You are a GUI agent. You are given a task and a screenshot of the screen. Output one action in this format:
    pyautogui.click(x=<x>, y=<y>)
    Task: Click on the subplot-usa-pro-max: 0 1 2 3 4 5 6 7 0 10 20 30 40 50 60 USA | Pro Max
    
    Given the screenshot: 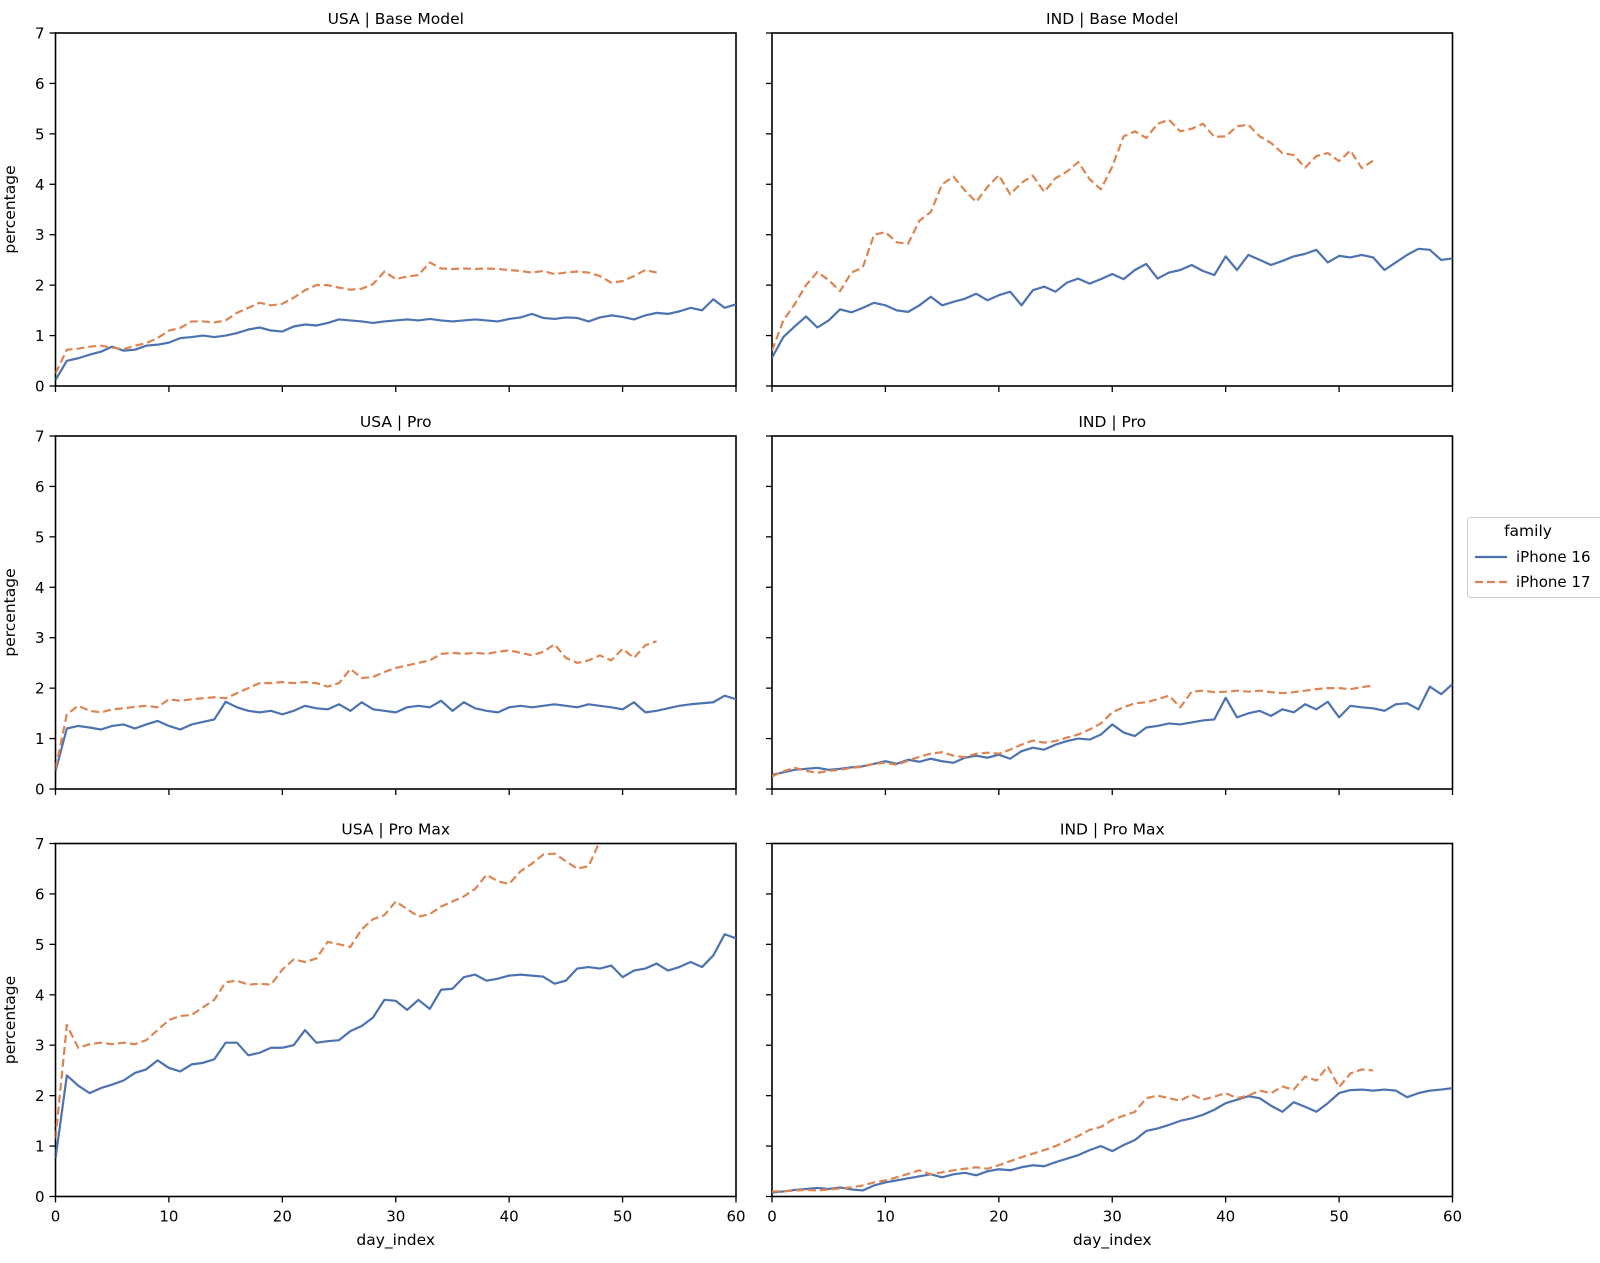 What is the action you would take?
    pyautogui.click(x=390, y=1023)
    